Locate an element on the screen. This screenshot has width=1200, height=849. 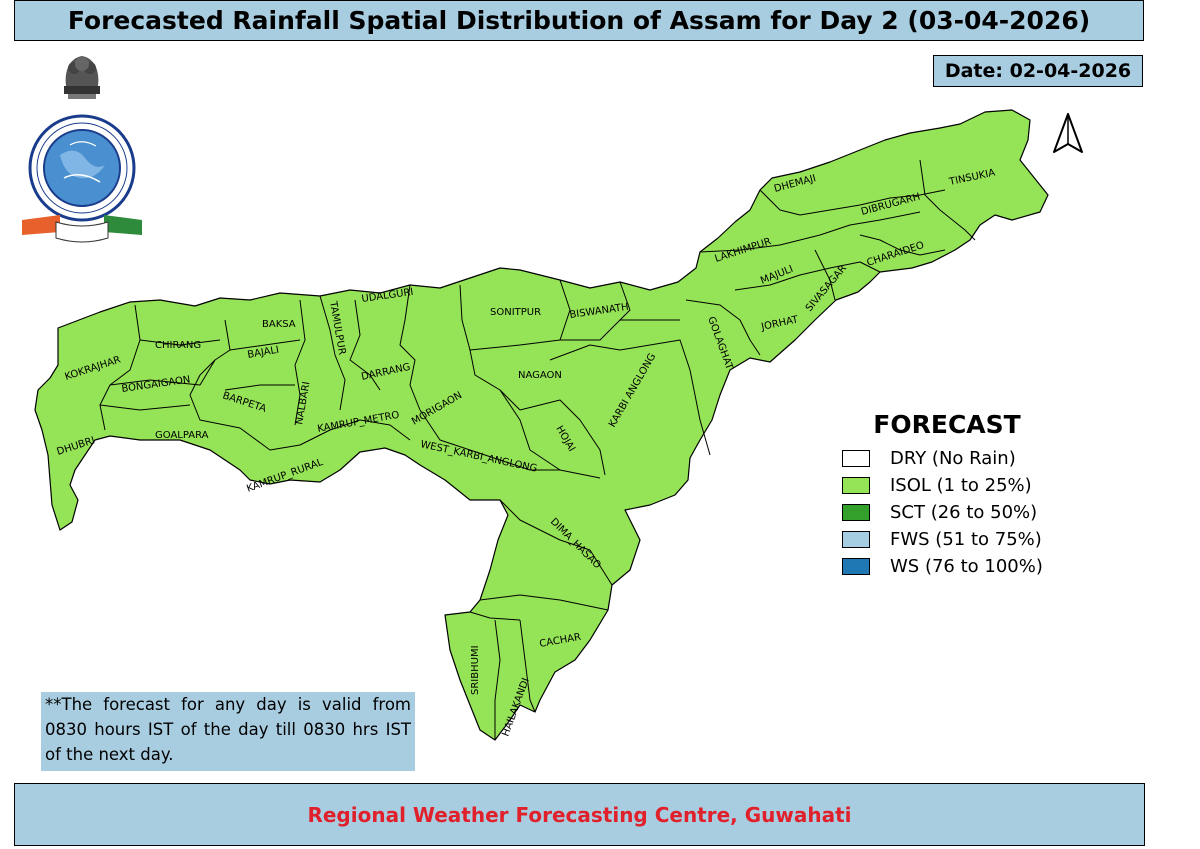
legend-label: ISOL (1 to 25%) is located at coordinates (961, 485).